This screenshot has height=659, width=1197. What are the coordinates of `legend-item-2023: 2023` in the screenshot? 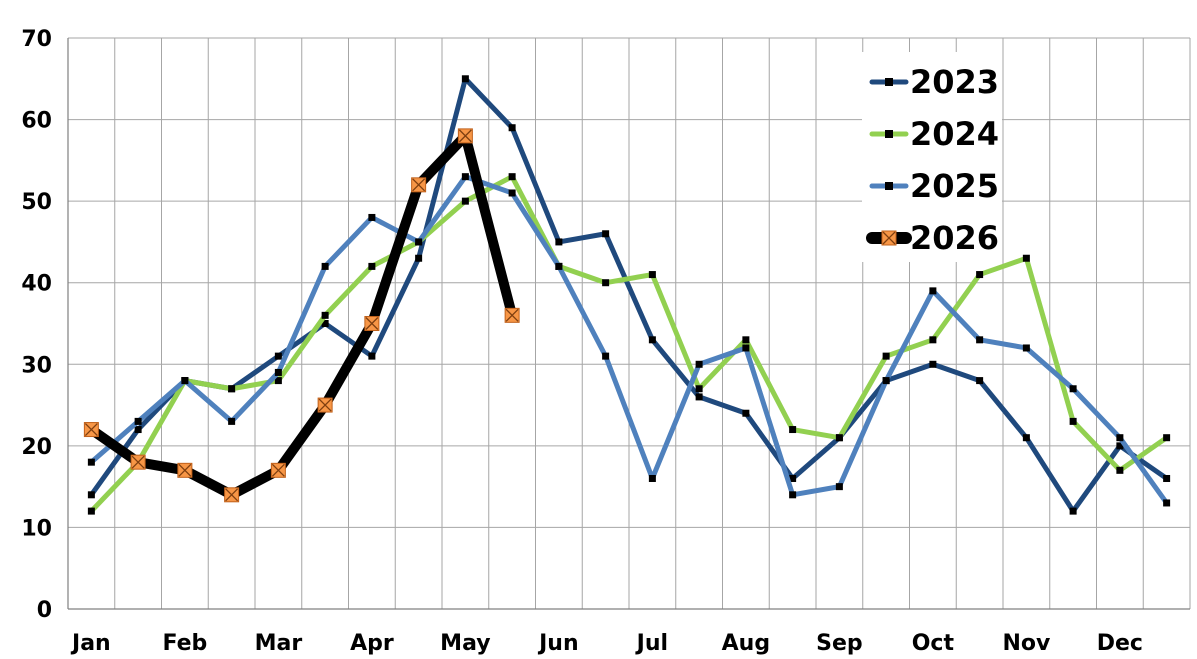 It's located at (934, 82).